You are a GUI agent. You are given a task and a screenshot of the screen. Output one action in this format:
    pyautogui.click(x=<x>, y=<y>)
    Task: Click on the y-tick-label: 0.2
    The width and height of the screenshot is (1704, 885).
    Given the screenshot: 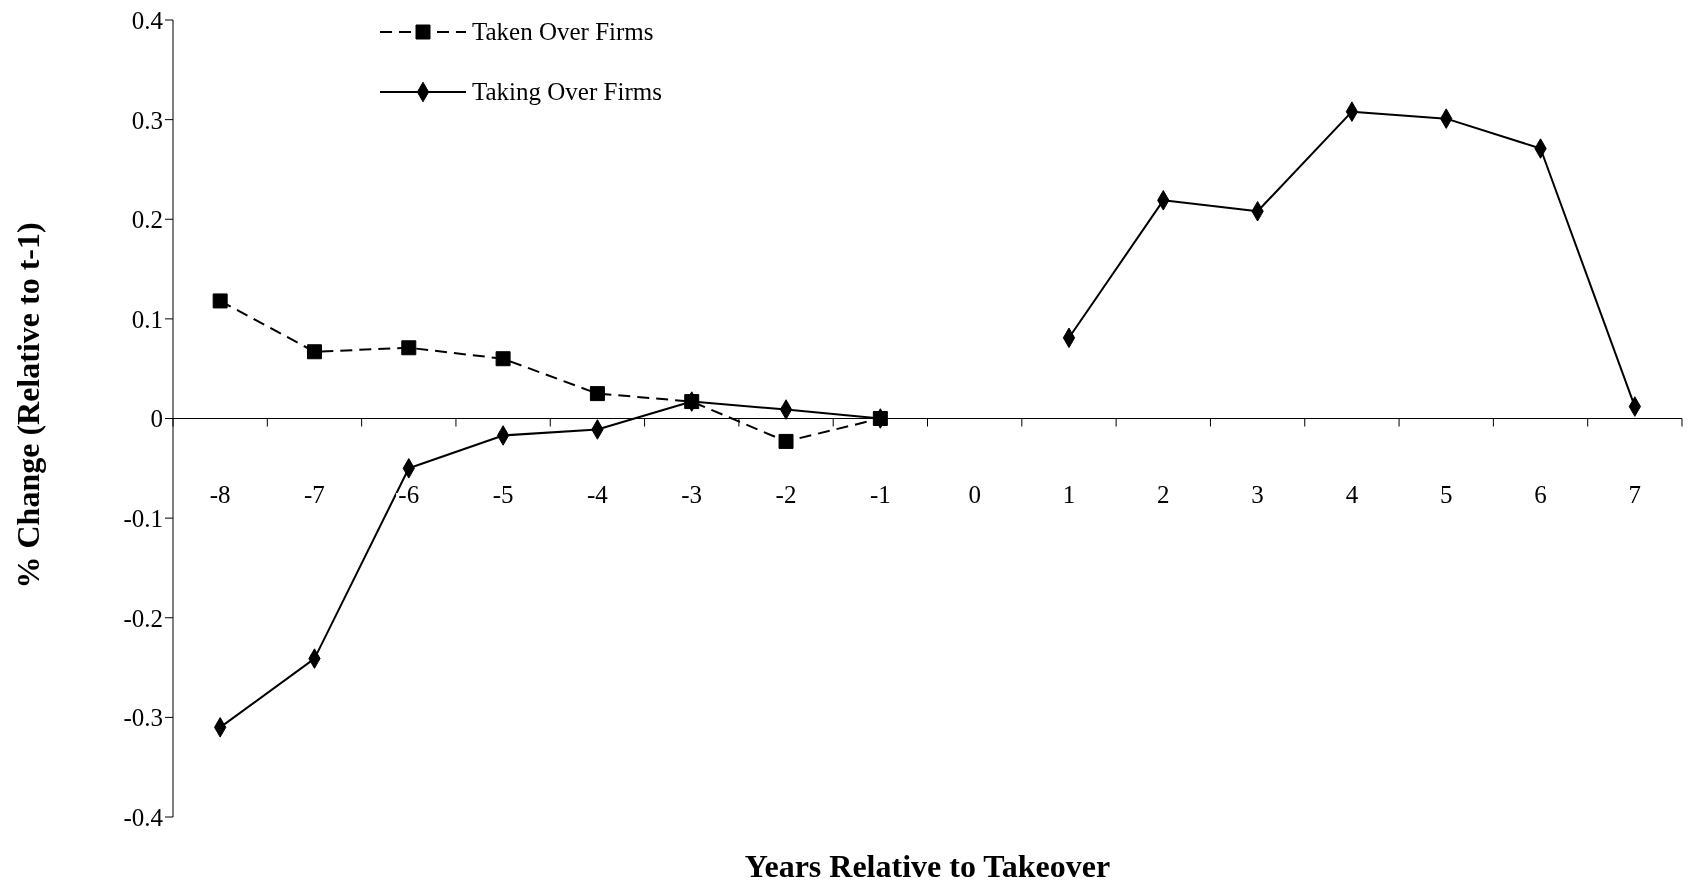 What is the action you would take?
    pyautogui.click(x=147, y=220)
    